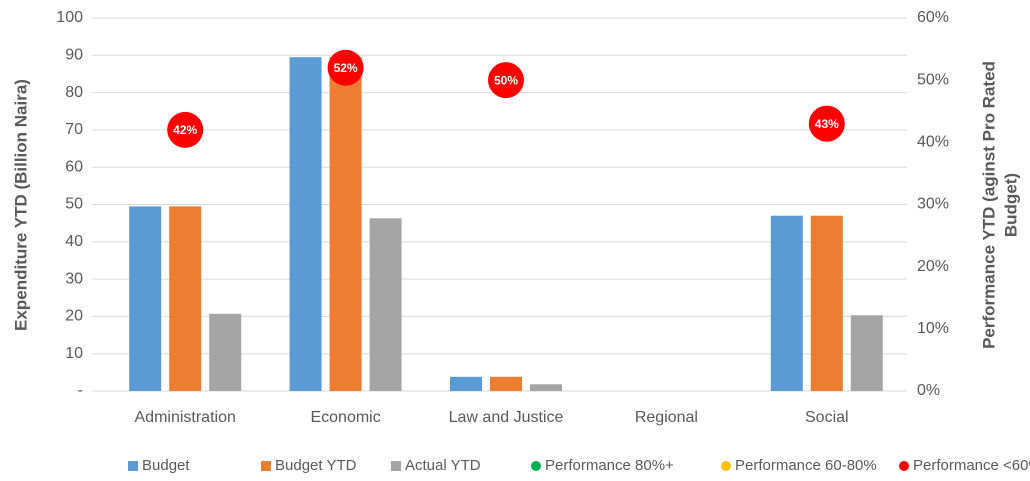 The image size is (1030, 481). I want to click on legend-label: Actual YTD, so click(443, 465).